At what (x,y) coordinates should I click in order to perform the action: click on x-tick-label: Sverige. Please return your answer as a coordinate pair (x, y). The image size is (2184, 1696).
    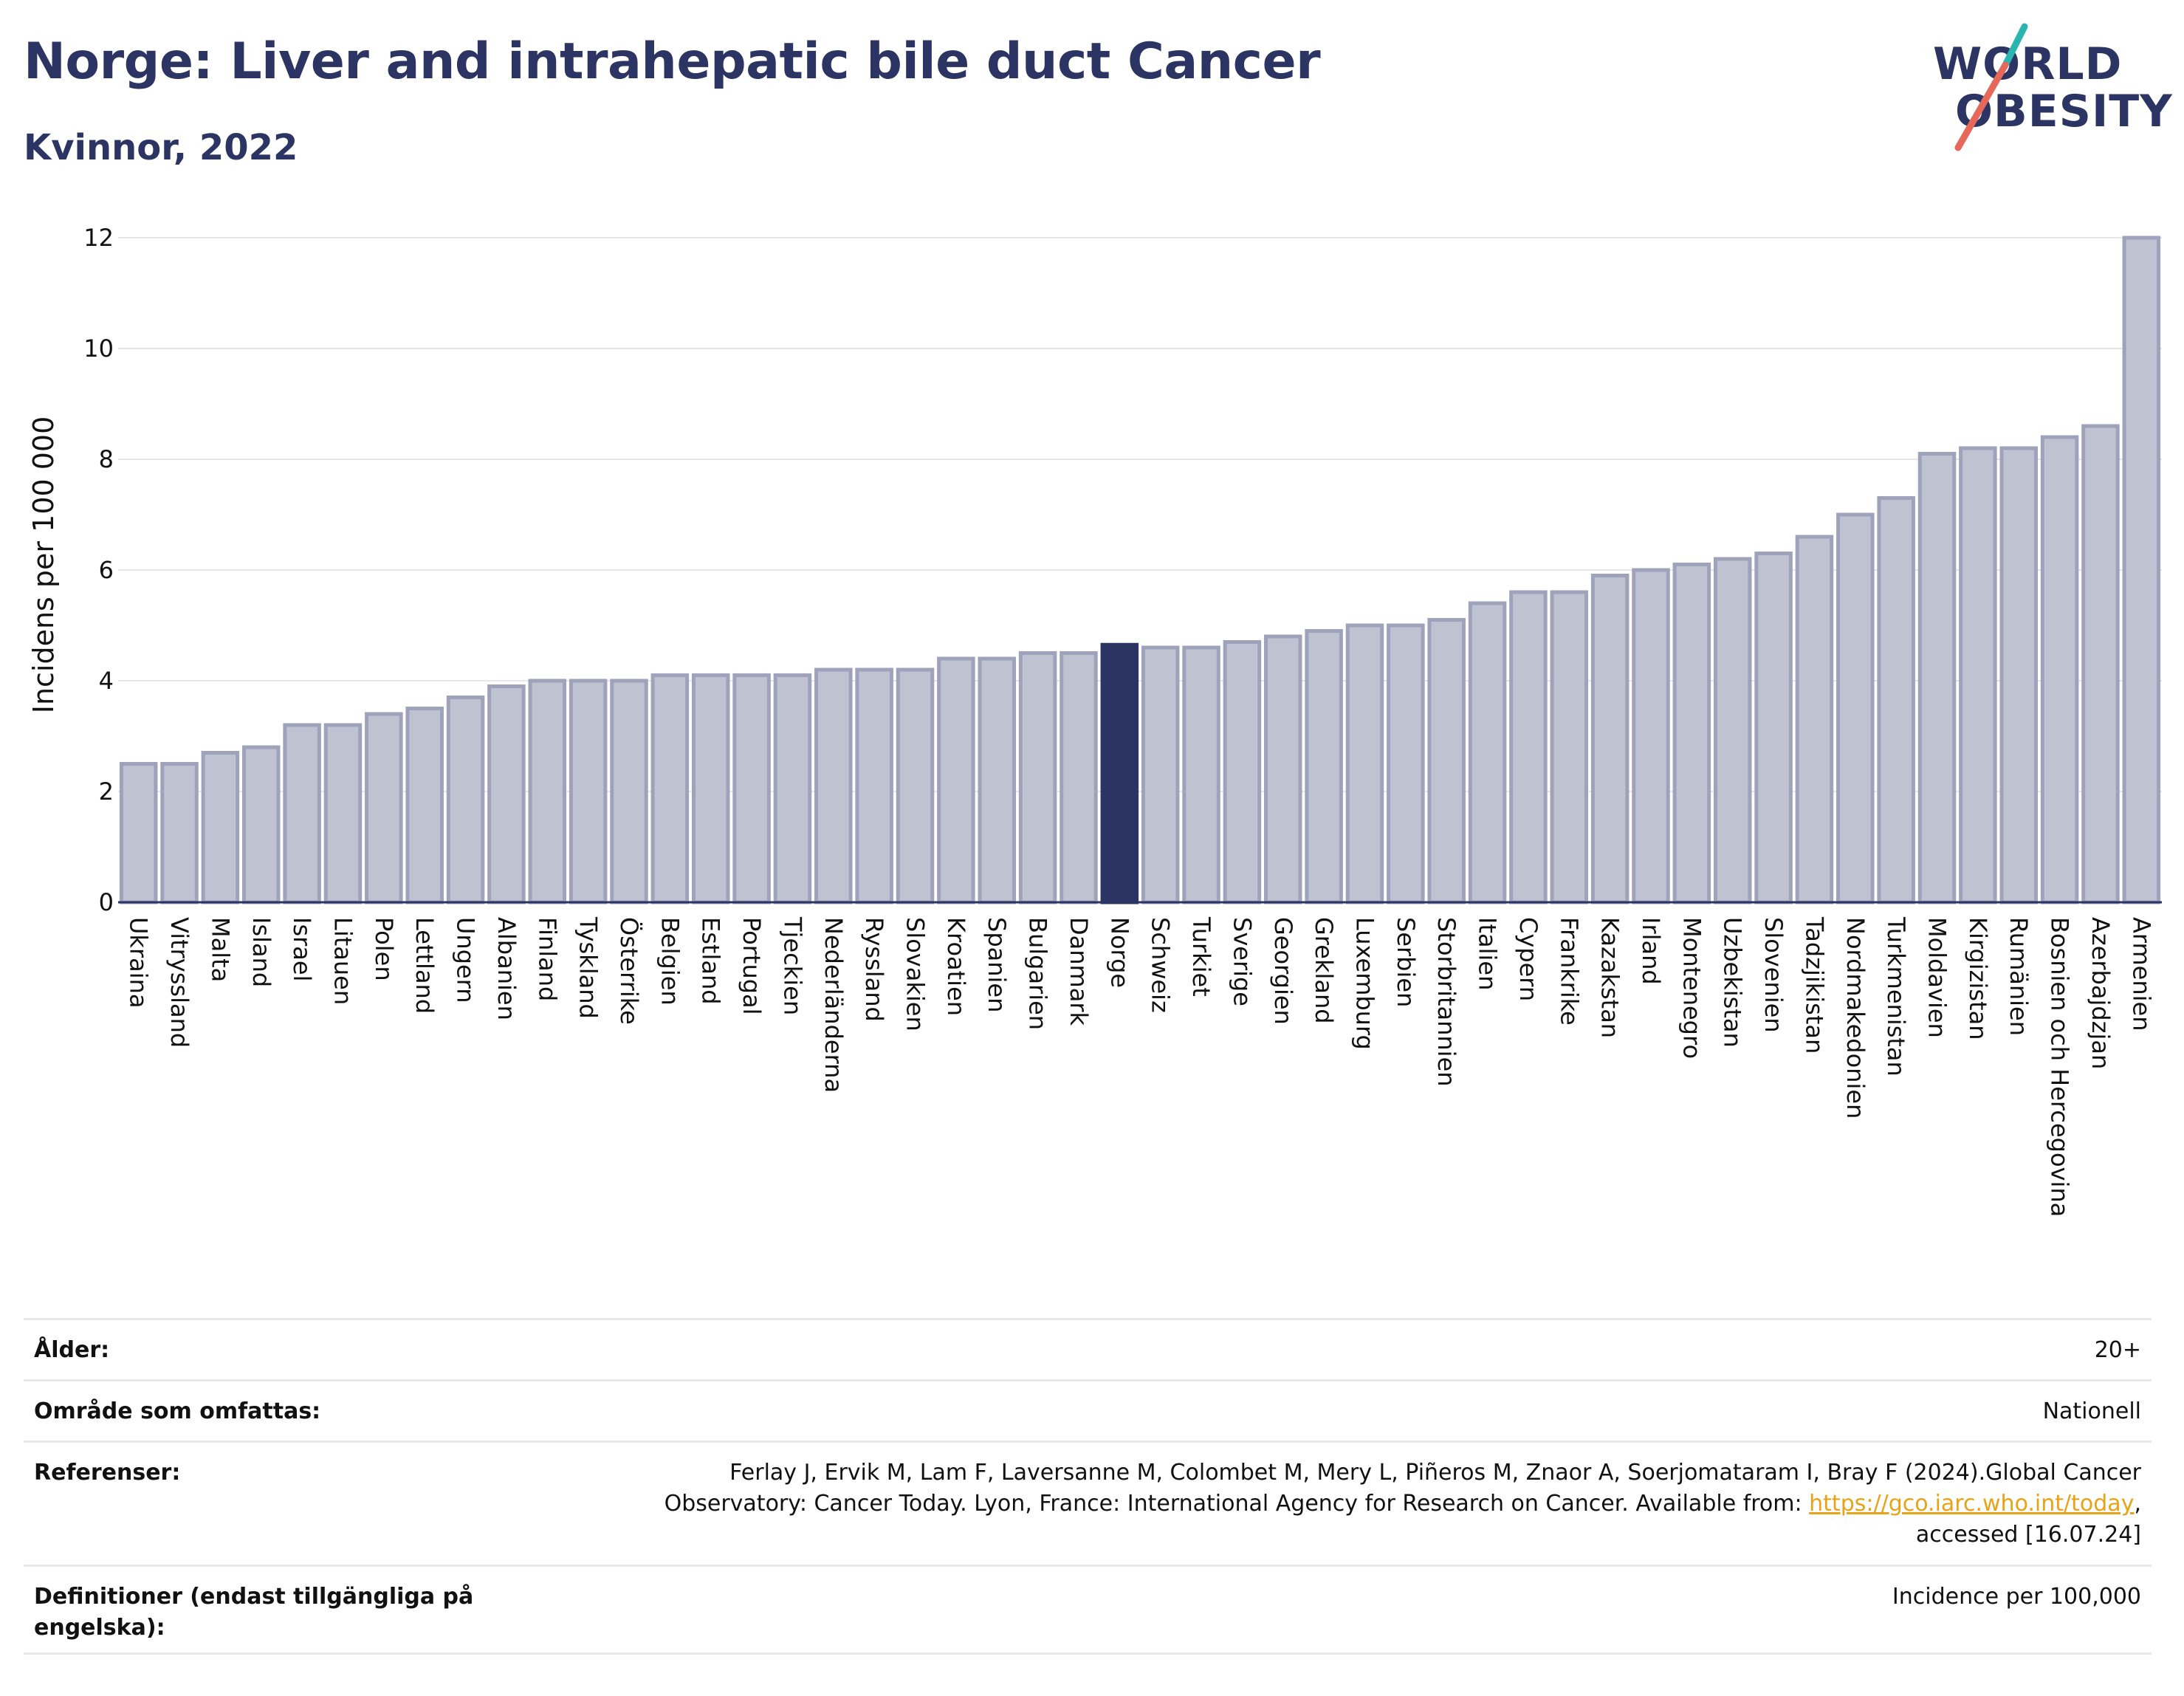
    Looking at the image, I should click on (1242, 962).